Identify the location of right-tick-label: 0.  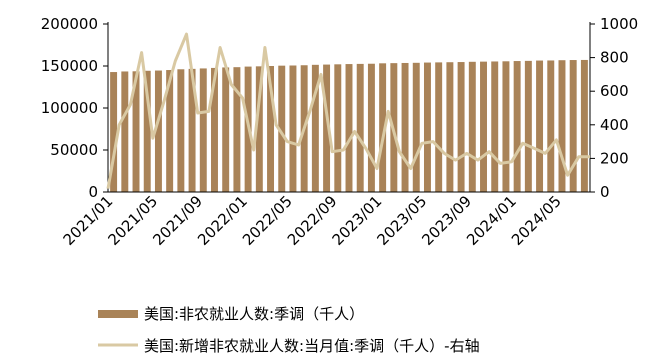
(605, 192).